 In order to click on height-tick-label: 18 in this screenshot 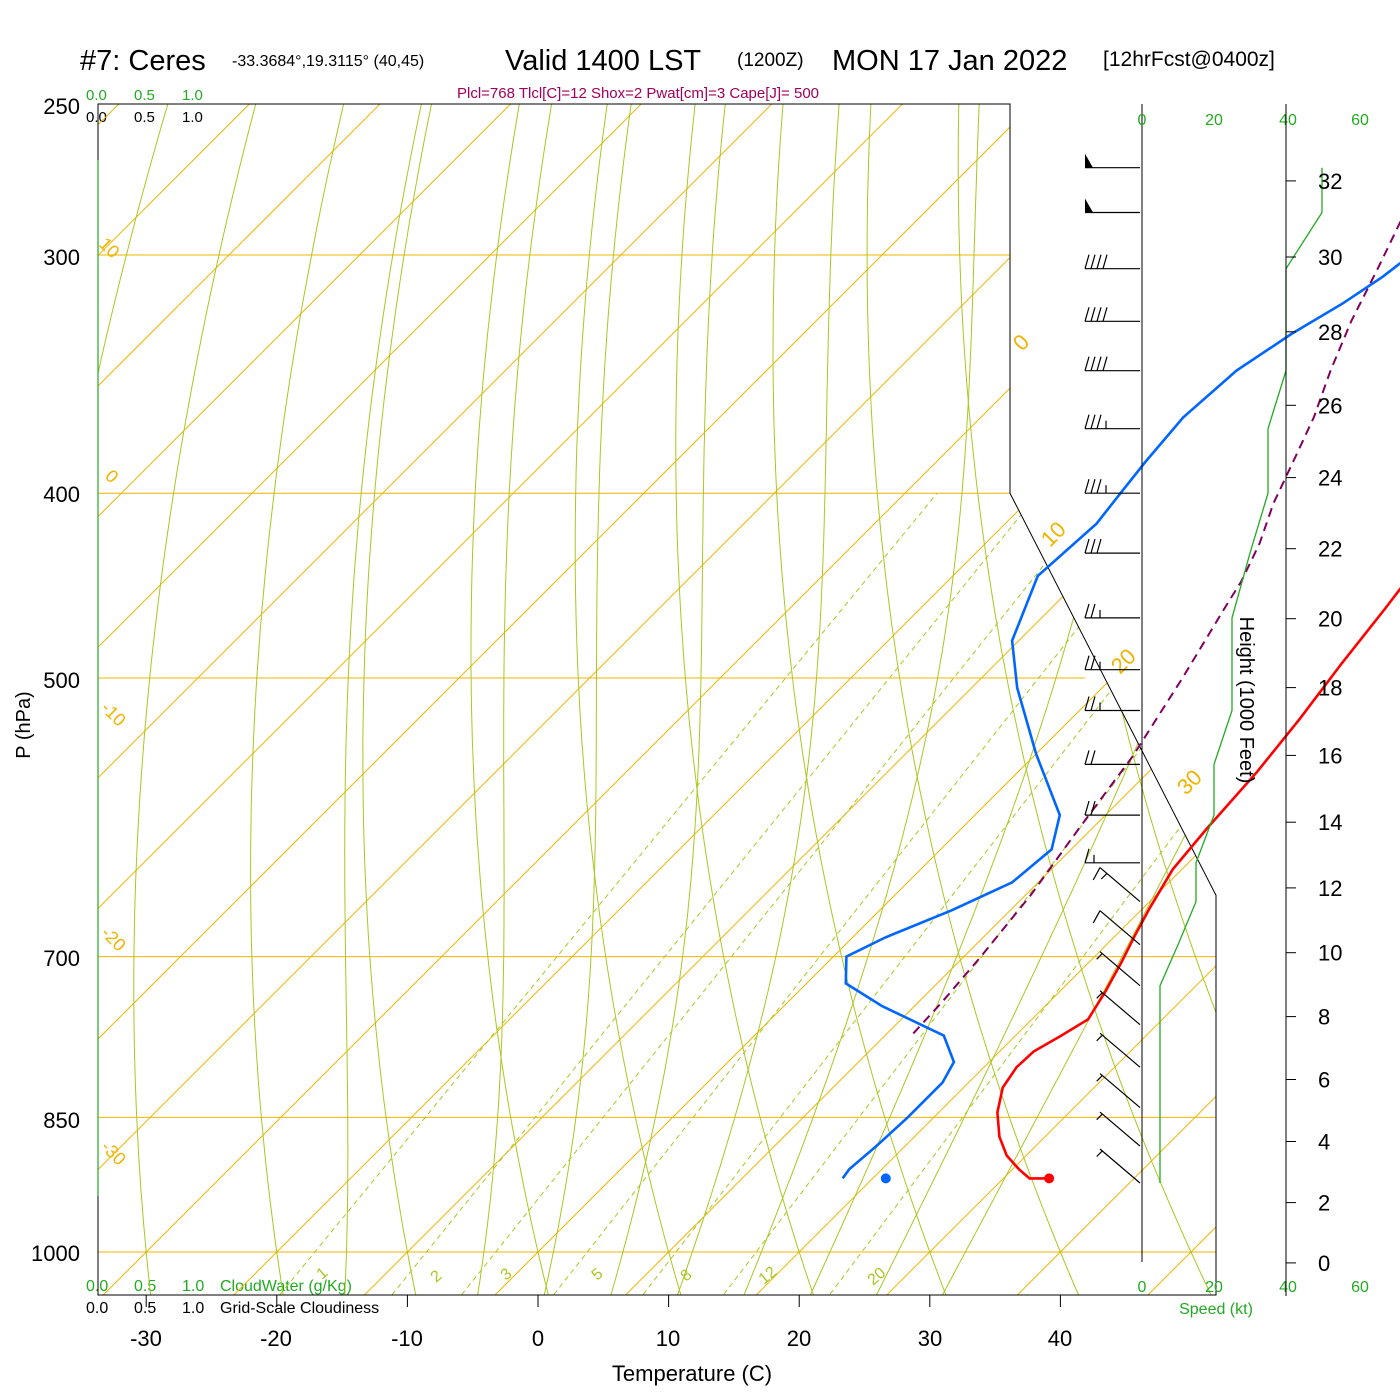, I will do `click(1330, 688)`.